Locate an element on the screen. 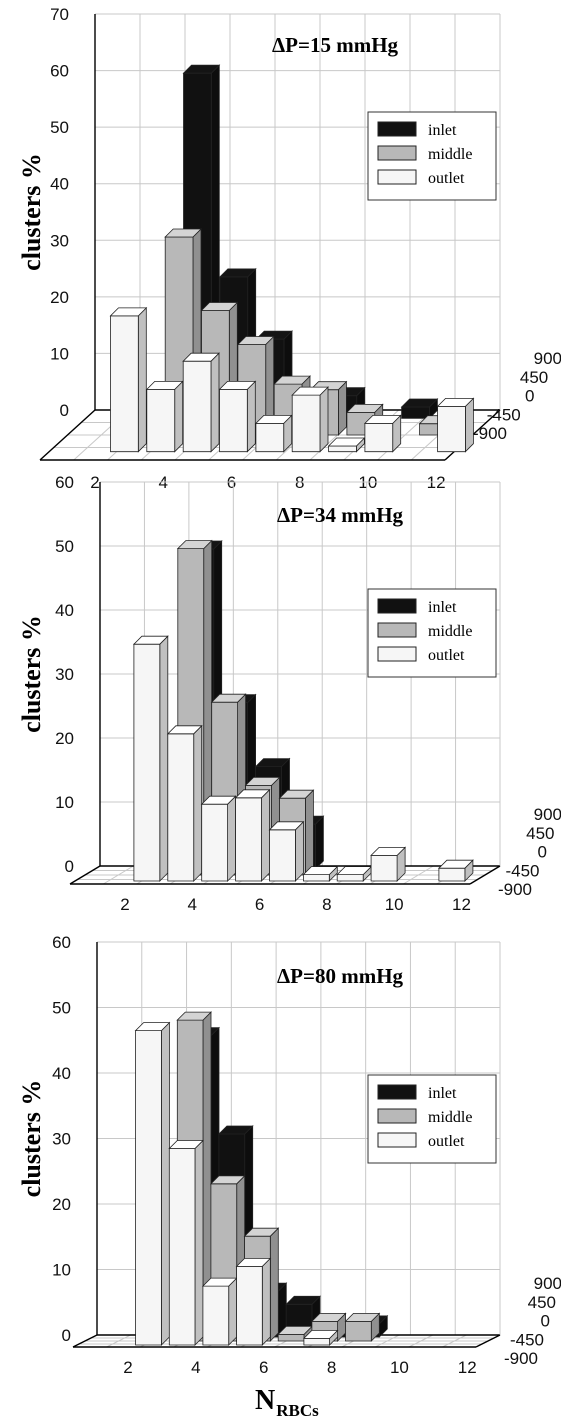  legend-swatch-inlet is located at coordinates (397, 1092).